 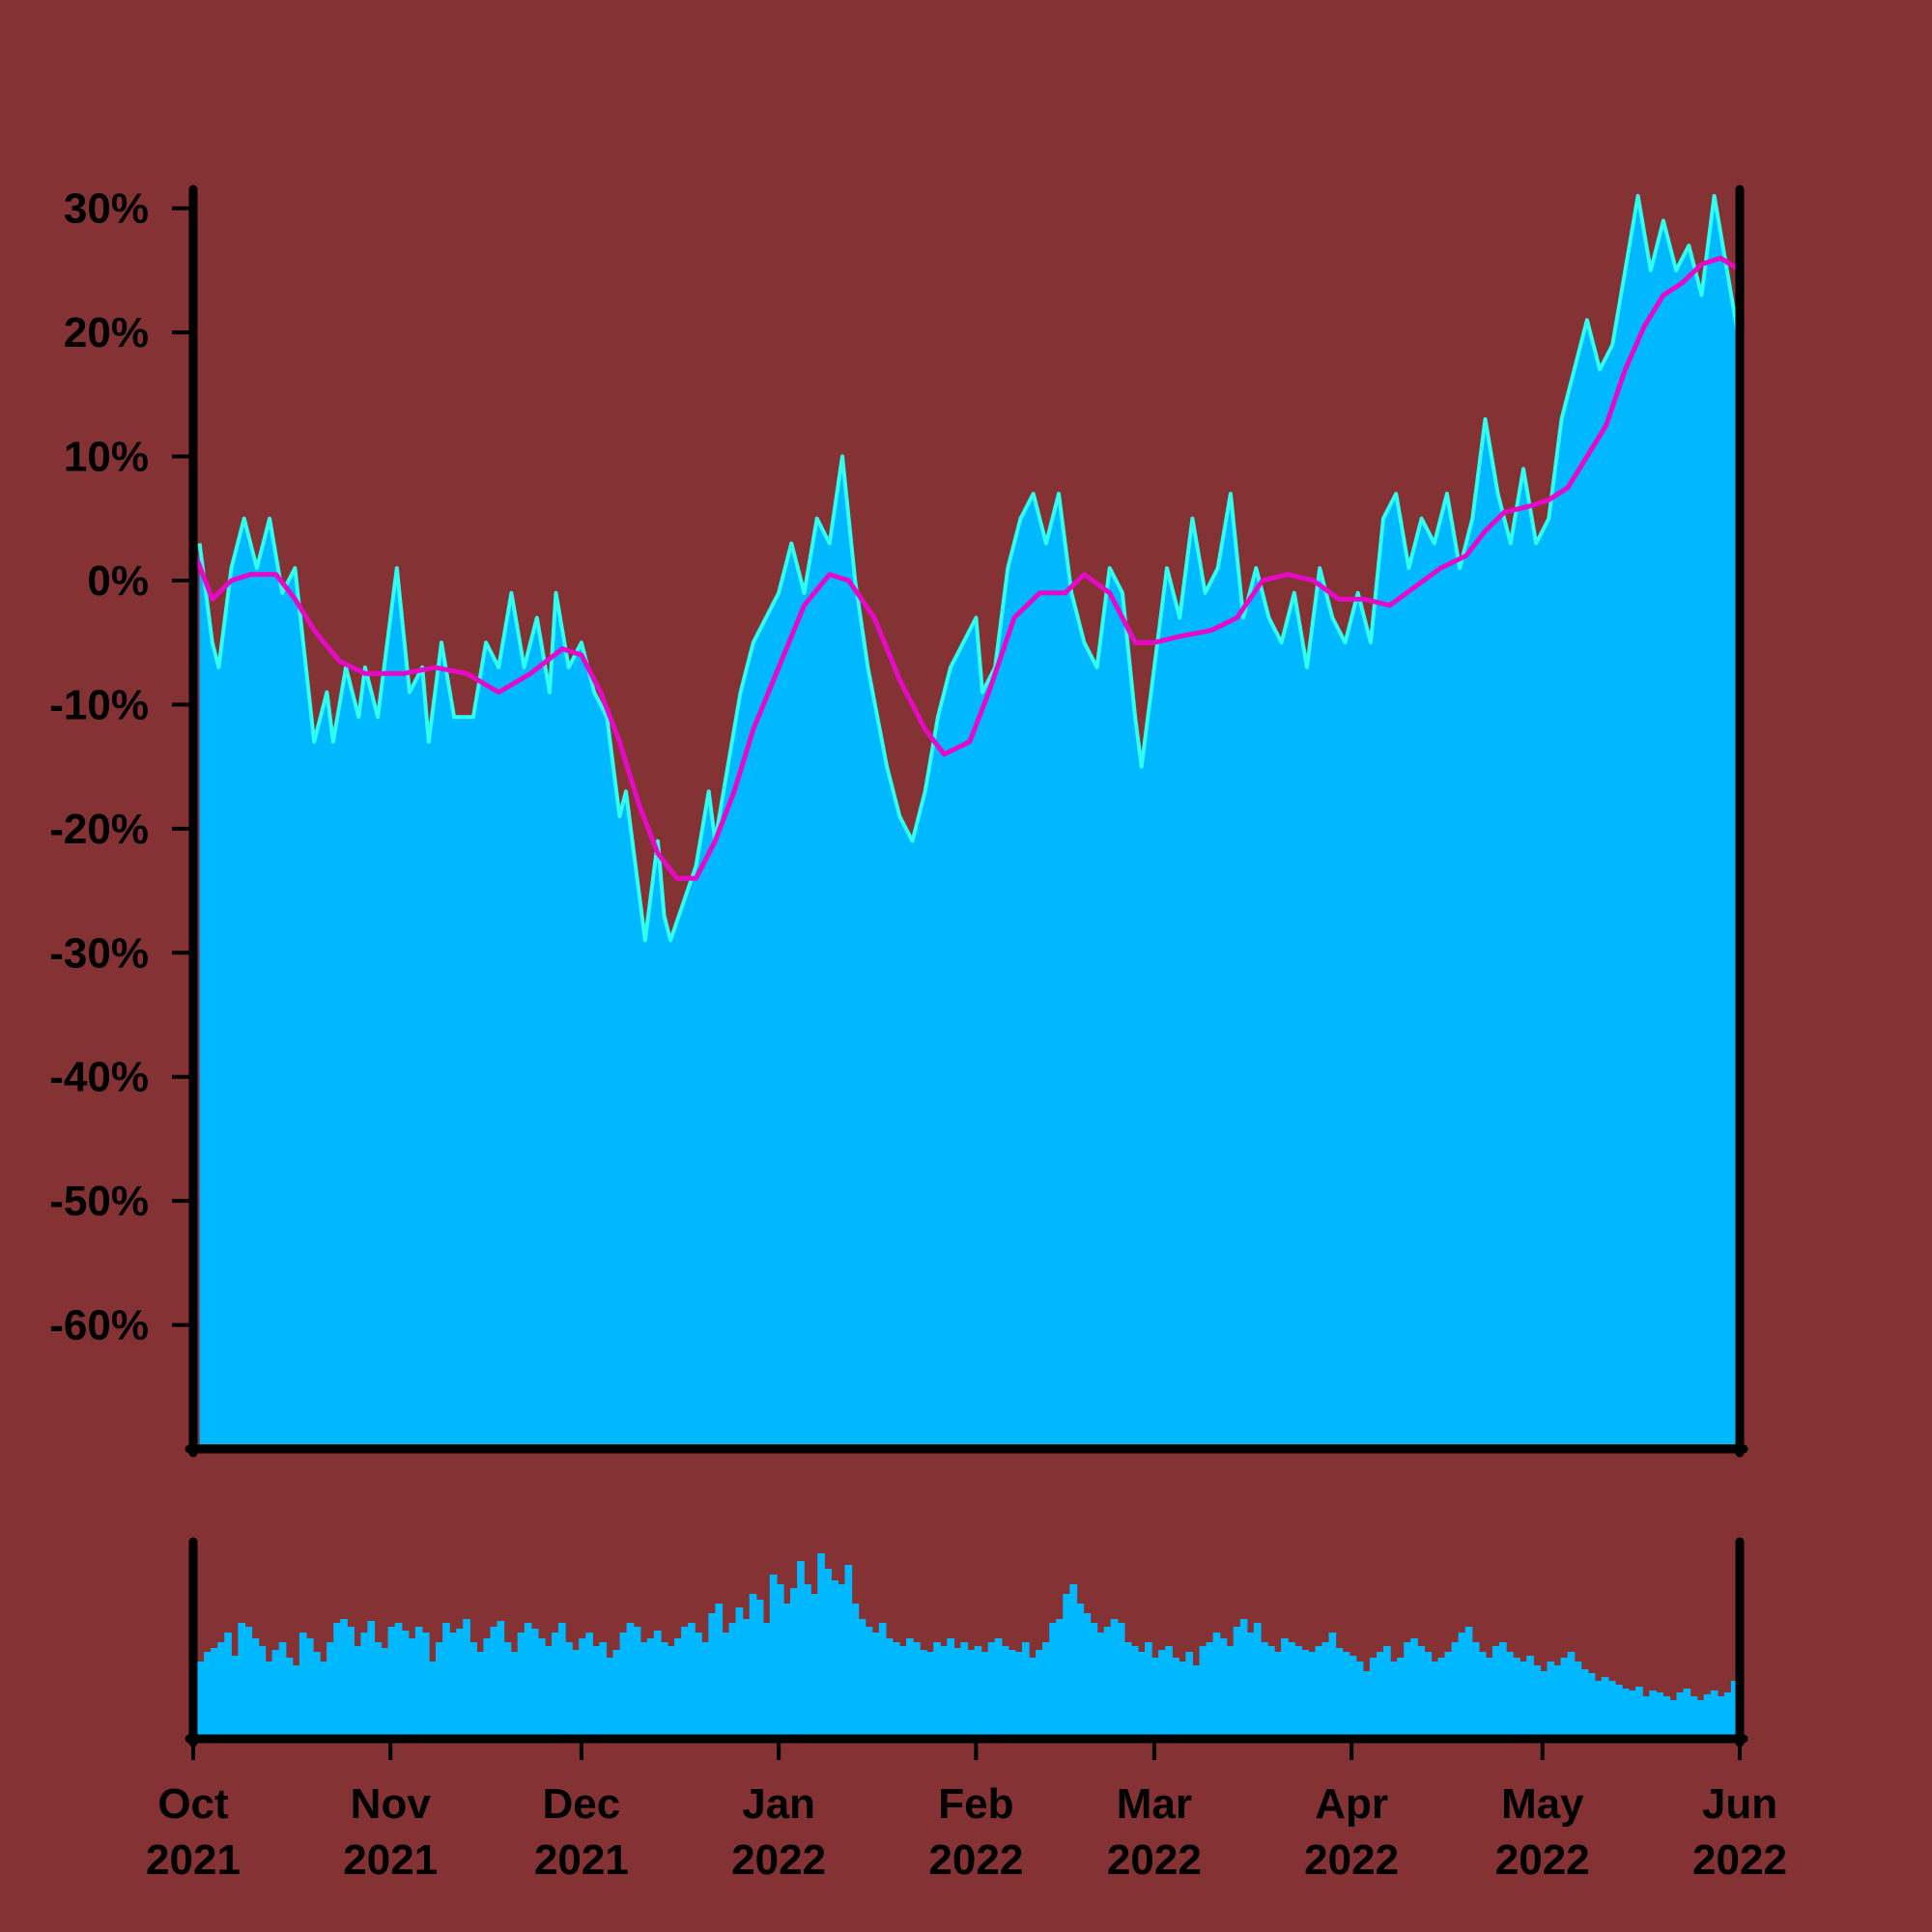 What do you see at coordinates (391, 1804) in the screenshot?
I see `x-tick-label-month: Nov` at bounding box center [391, 1804].